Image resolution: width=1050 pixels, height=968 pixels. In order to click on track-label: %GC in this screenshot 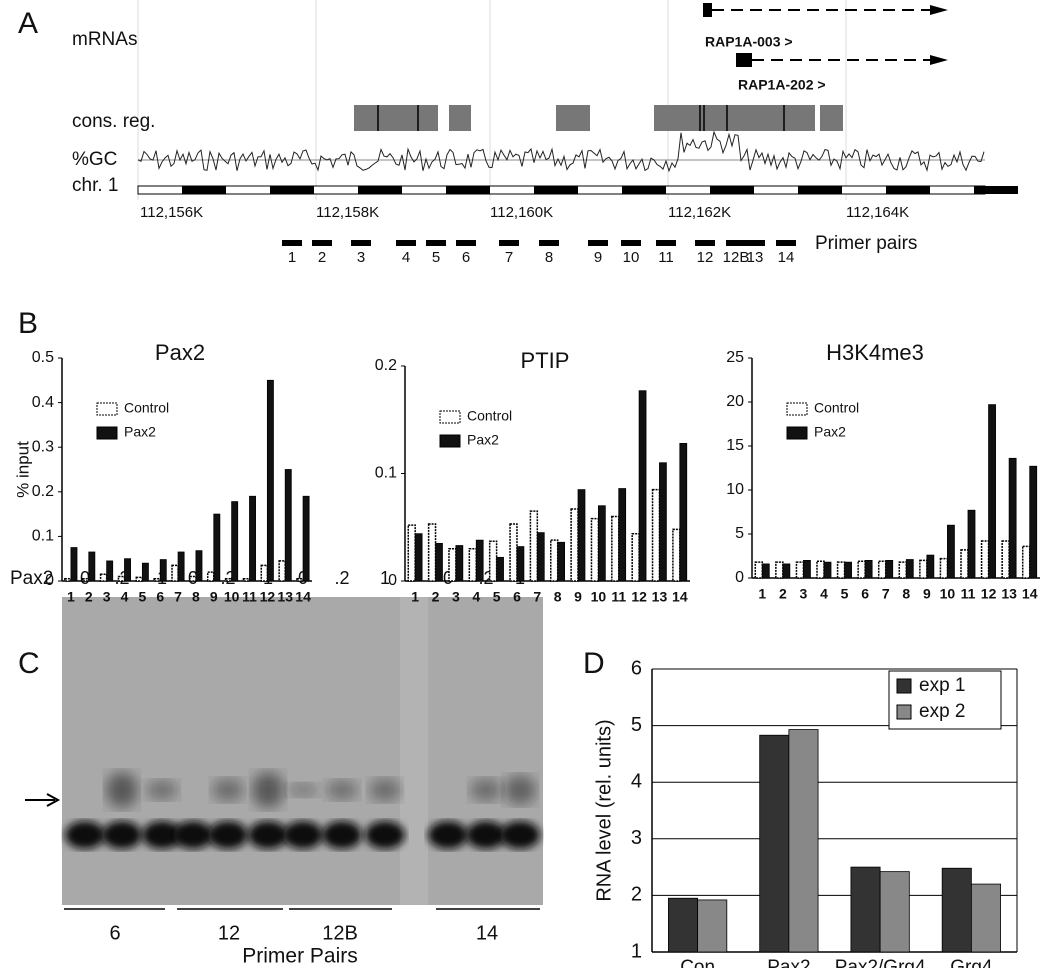, I will do `click(94, 159)`.